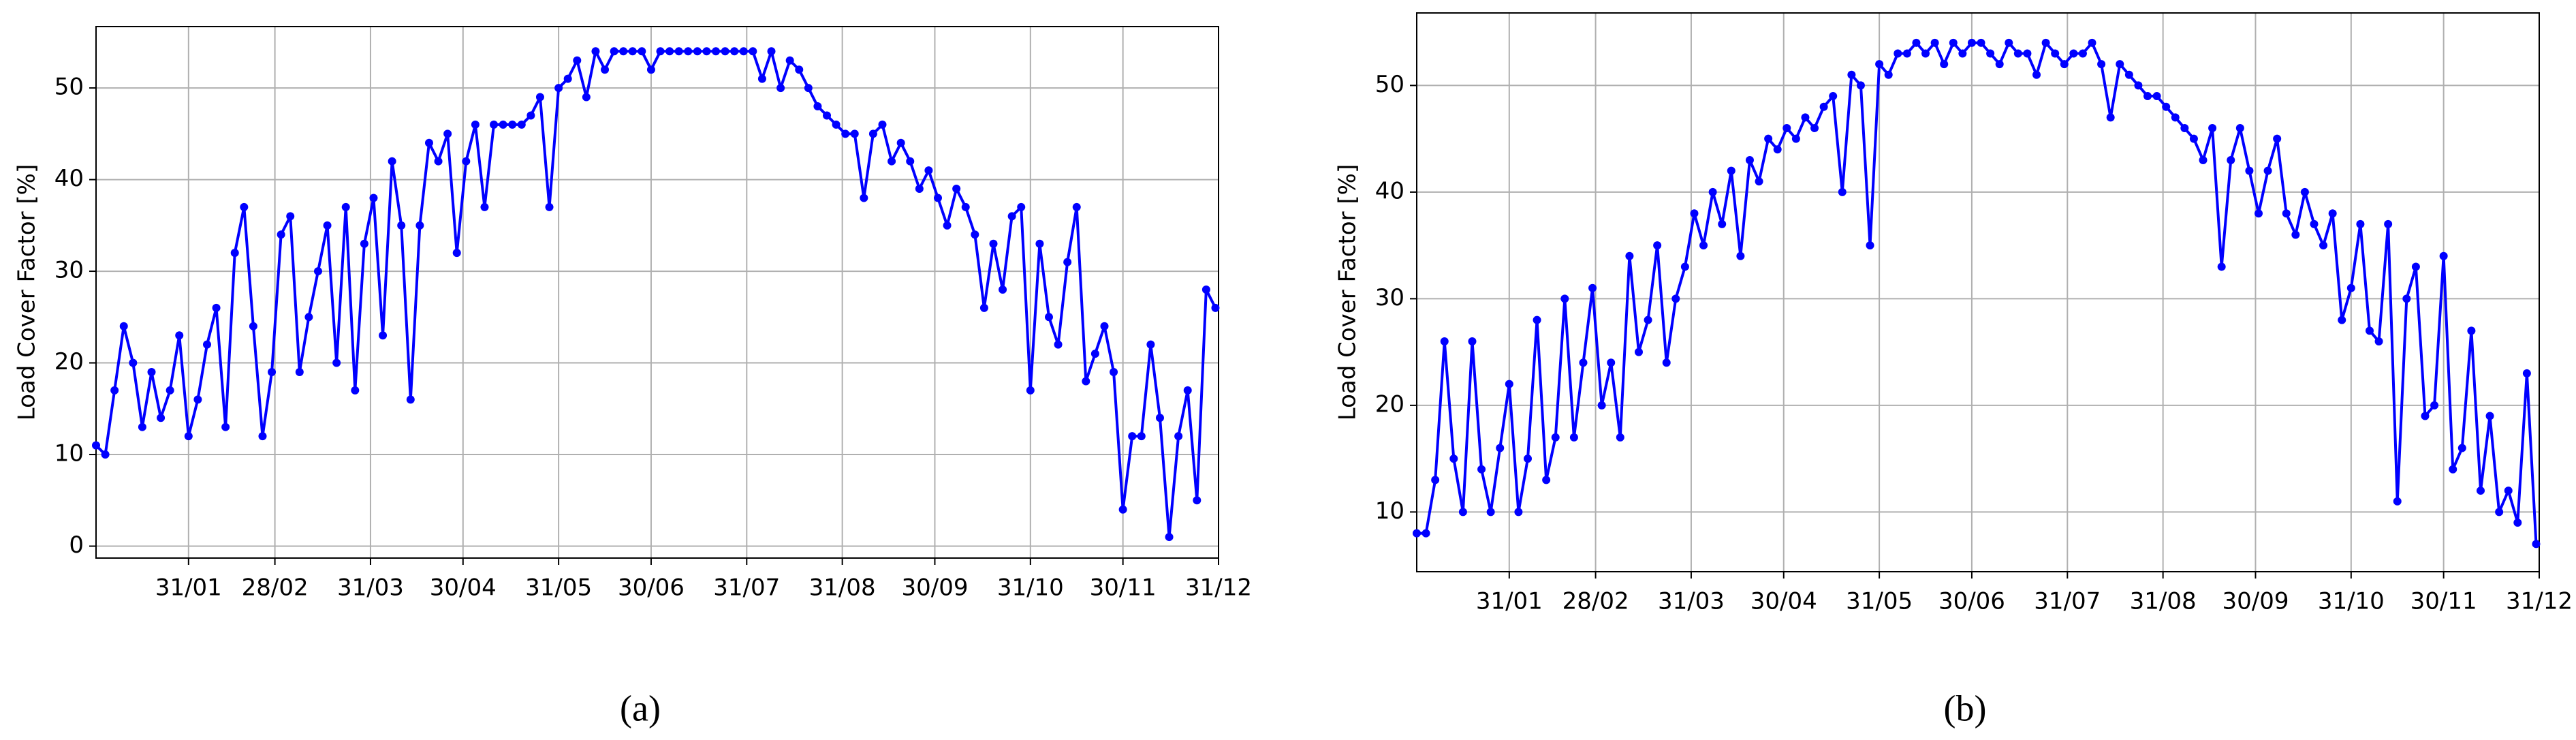  What do you see at coordinates (1879, 602) in the screenshot?
I see `x-tick-label: 31/05` at bounding box center [1879, 602].